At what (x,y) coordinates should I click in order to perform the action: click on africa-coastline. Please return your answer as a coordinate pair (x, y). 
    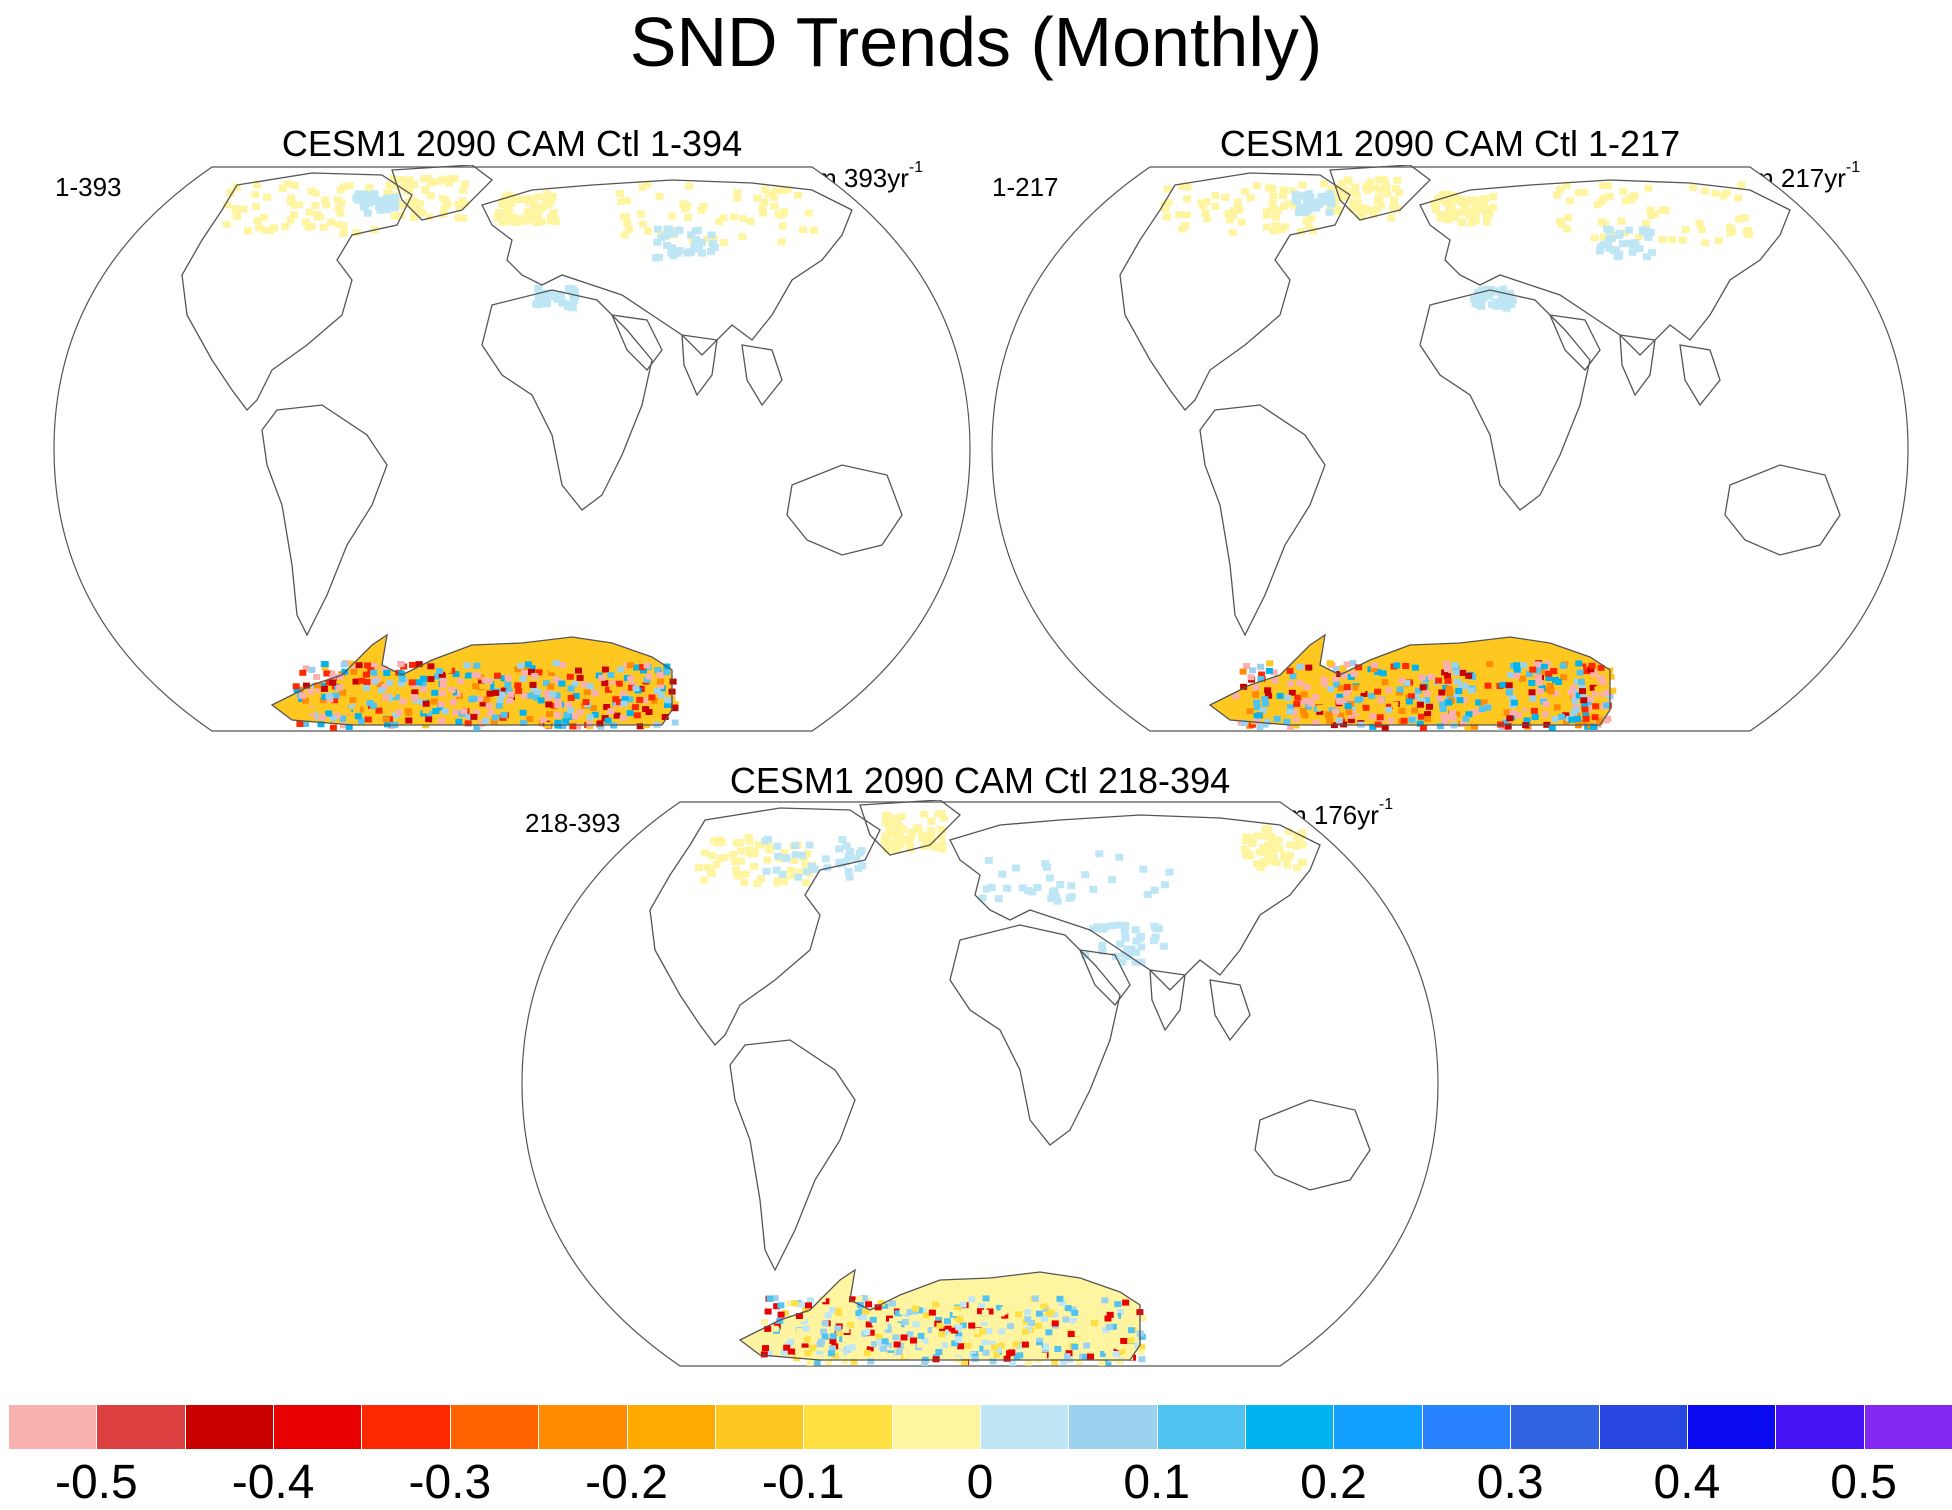
    Looking at the image, I should click on (567, 400).